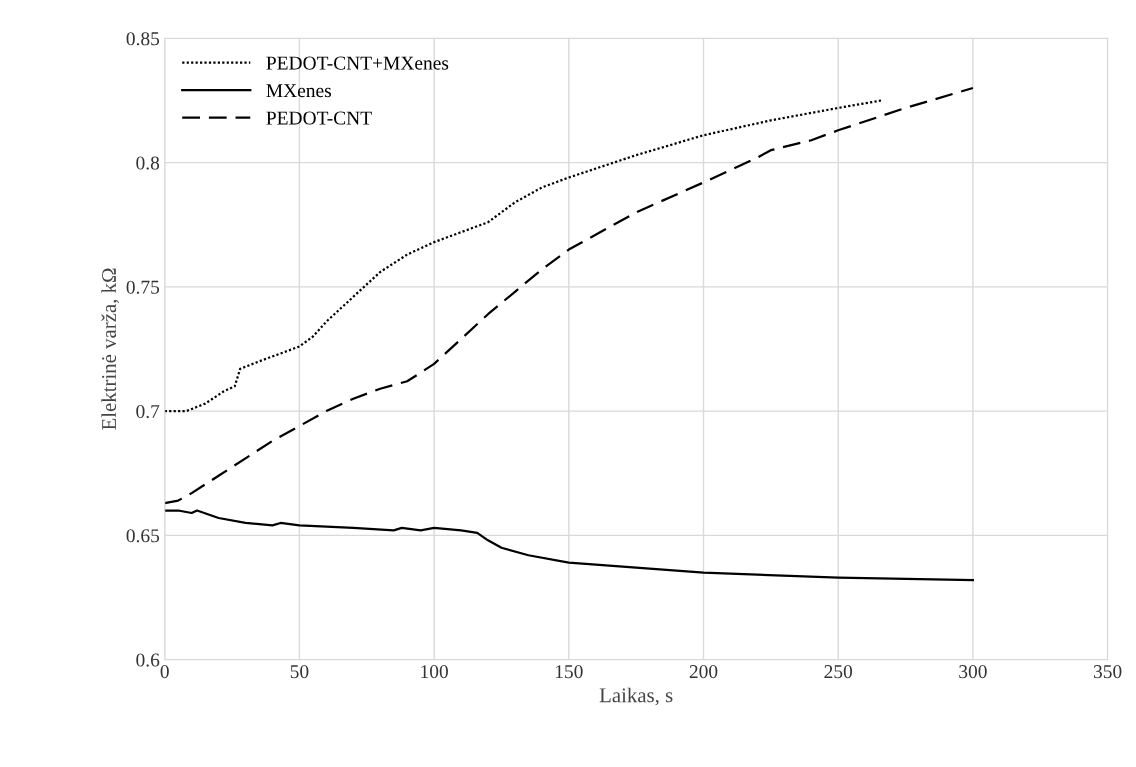 Image resolution: width=1136 pixels, height=767 pixels. I want to click on x-tick-label: 50, so click(299, 672).